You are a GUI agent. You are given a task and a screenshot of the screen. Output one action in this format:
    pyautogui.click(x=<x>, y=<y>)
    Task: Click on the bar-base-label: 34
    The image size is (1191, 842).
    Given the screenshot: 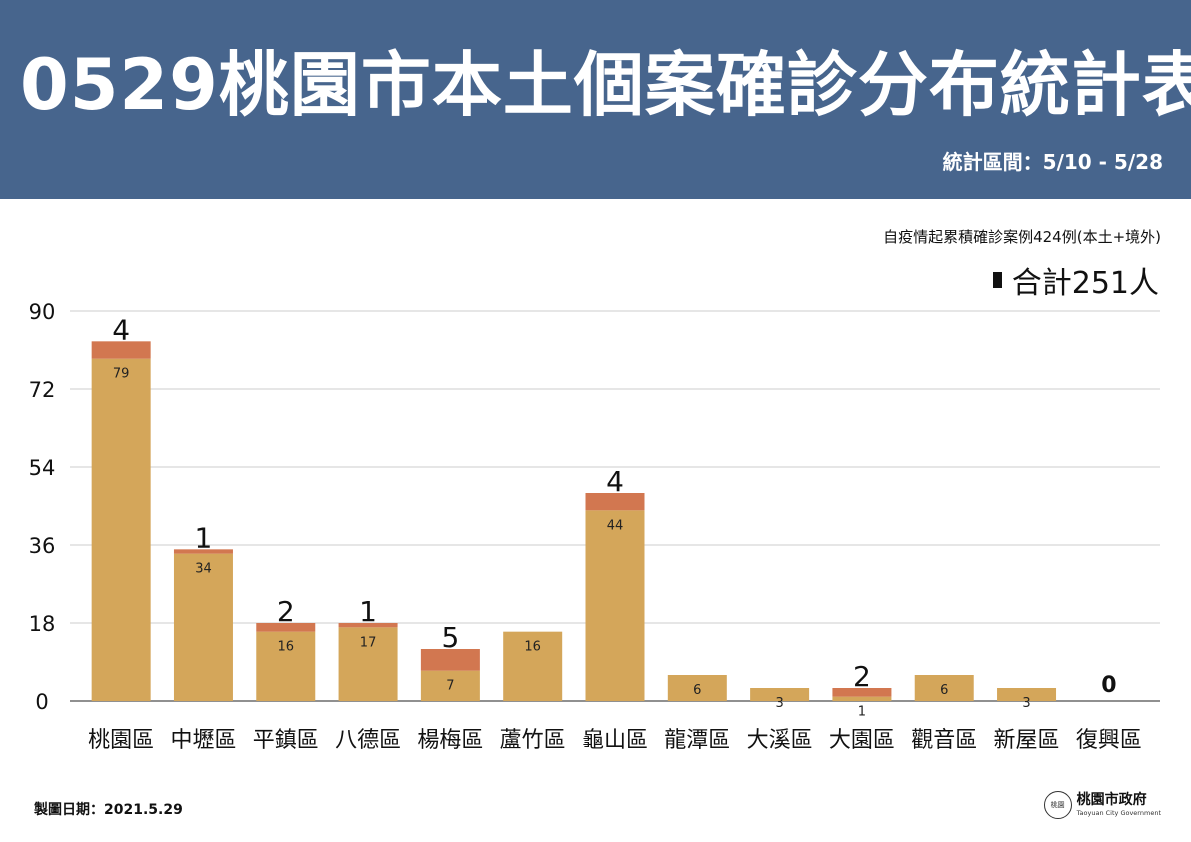 What is the action you would take?
    pyautogui.click(x=203, y=569)
    